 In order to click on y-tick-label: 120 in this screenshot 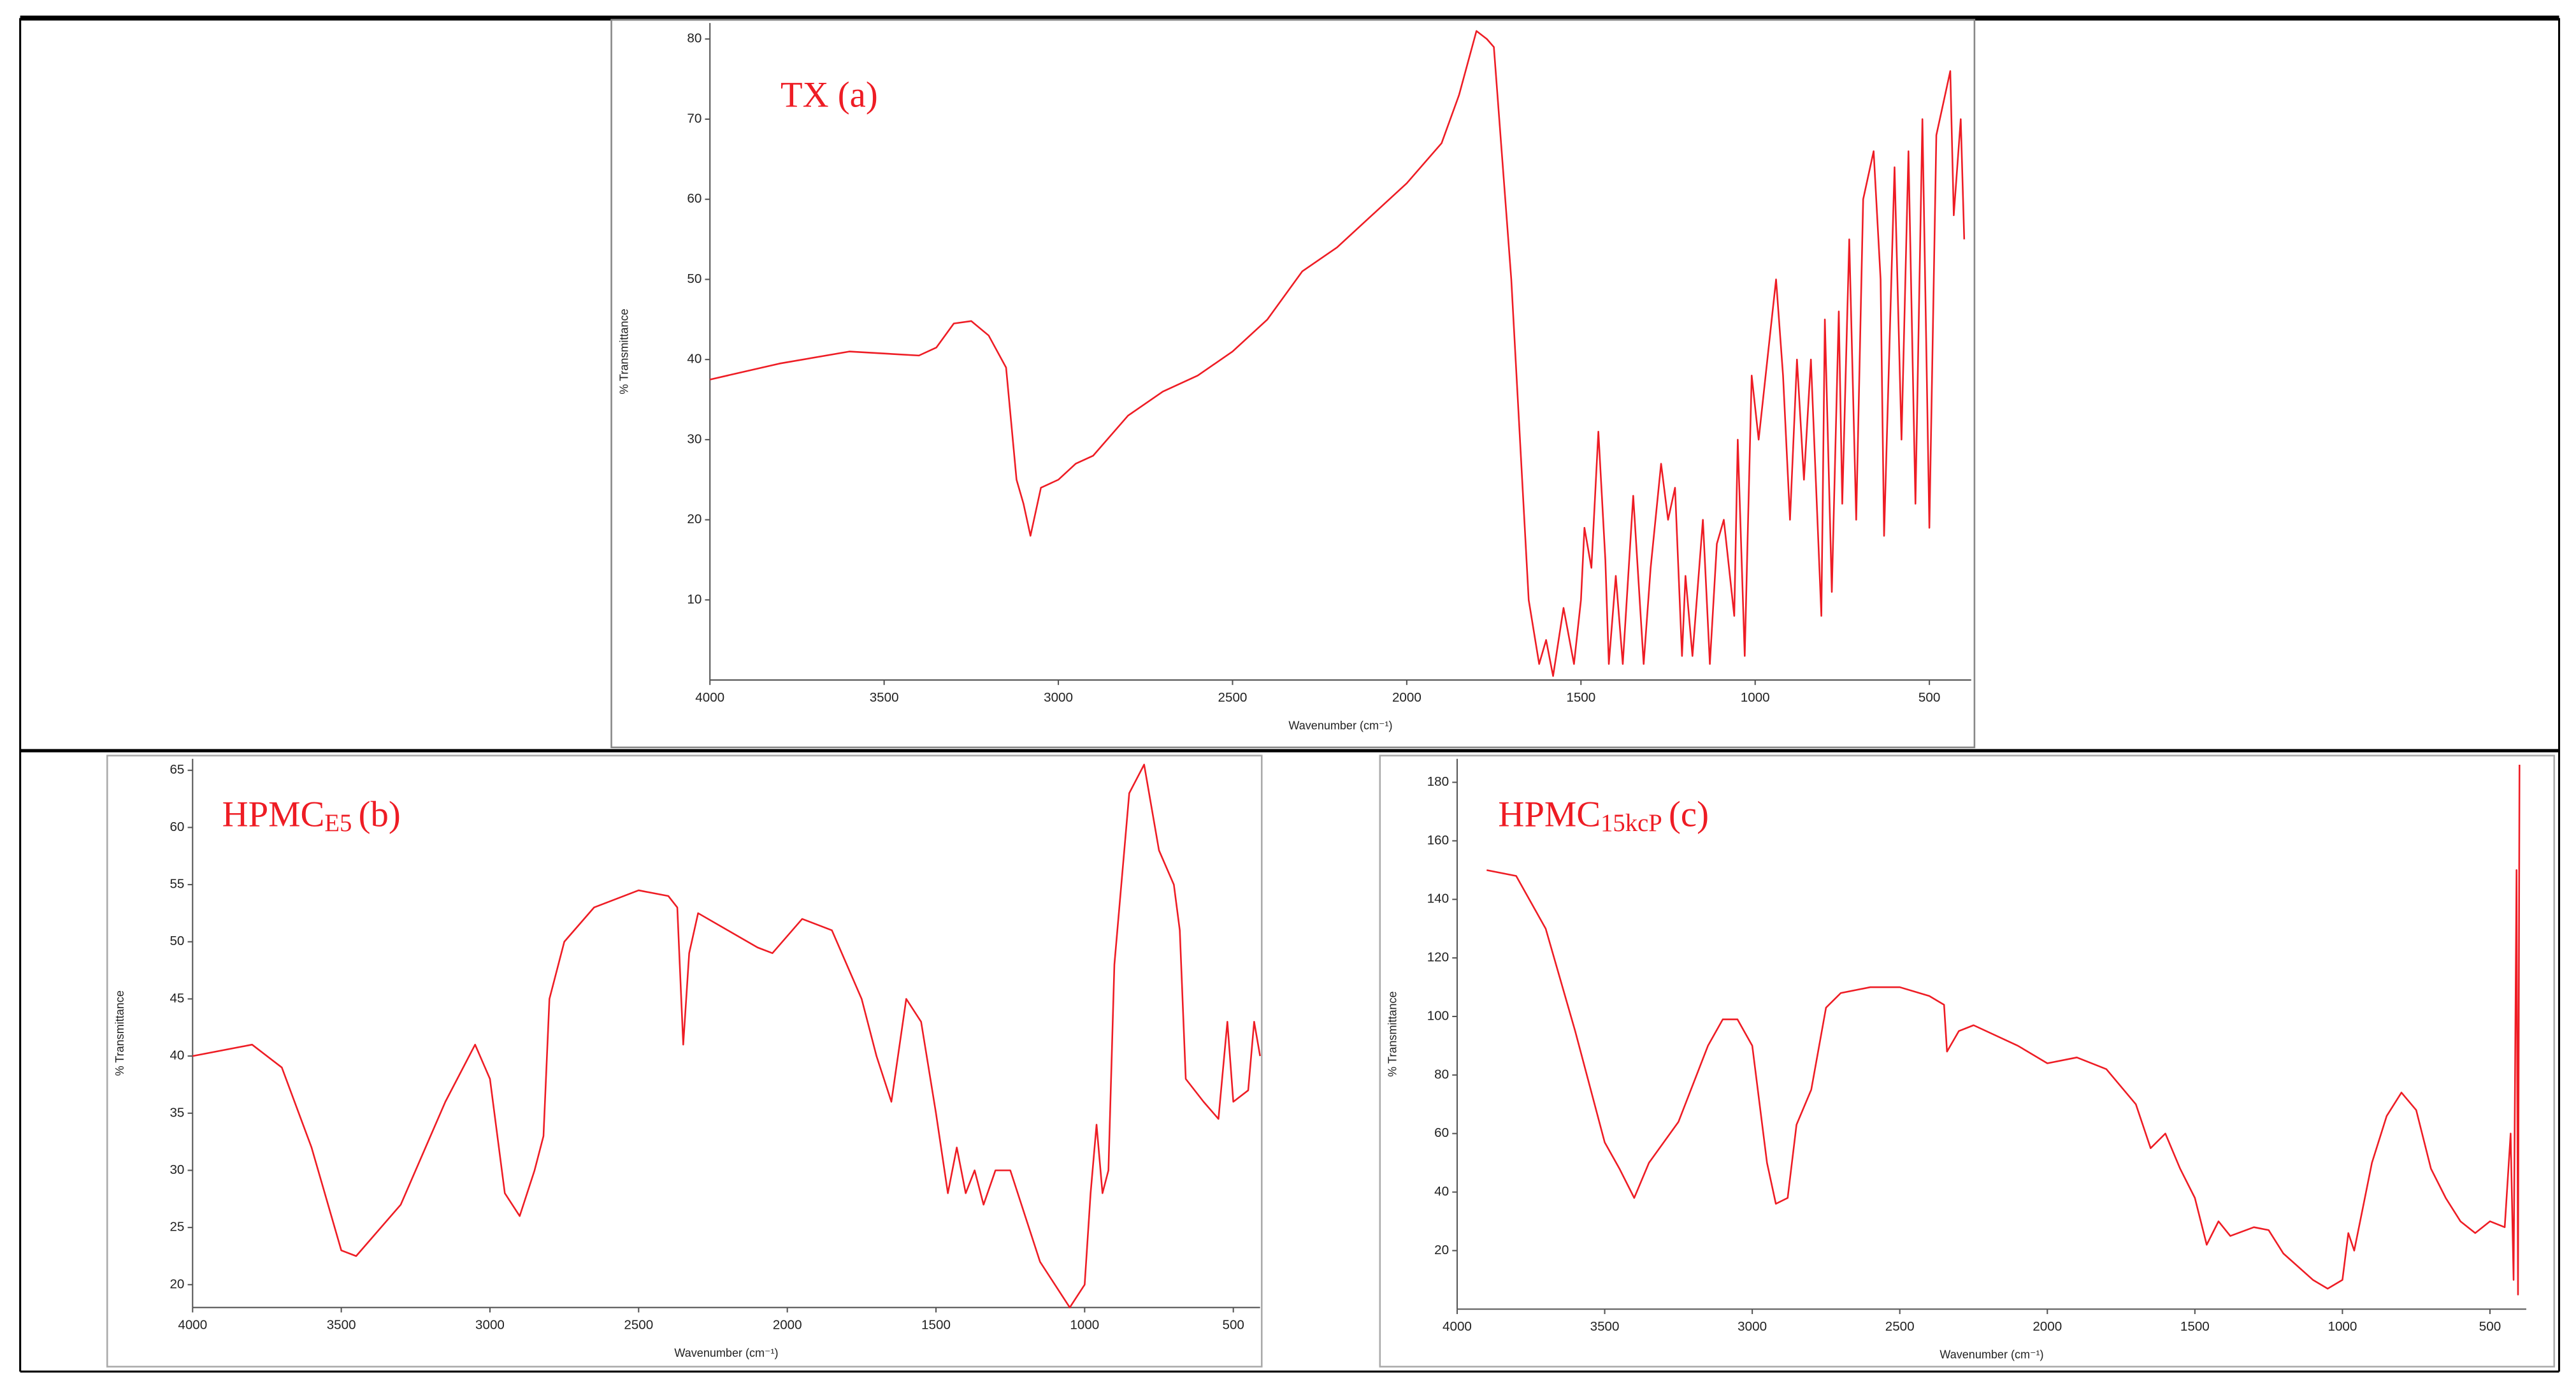, I will do `click(1438, 958)`.